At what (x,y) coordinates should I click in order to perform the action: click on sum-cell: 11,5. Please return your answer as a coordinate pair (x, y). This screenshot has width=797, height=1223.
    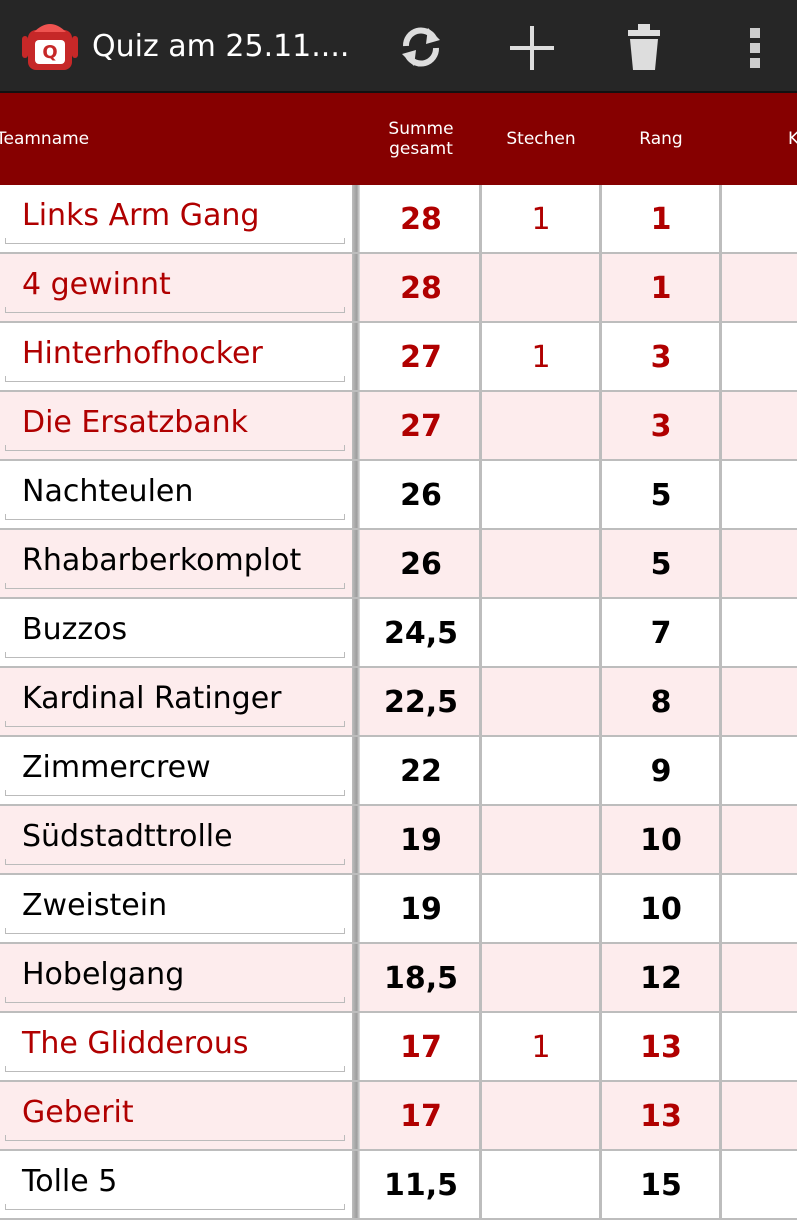
    Looking at the image, I should click on (421, 1185).